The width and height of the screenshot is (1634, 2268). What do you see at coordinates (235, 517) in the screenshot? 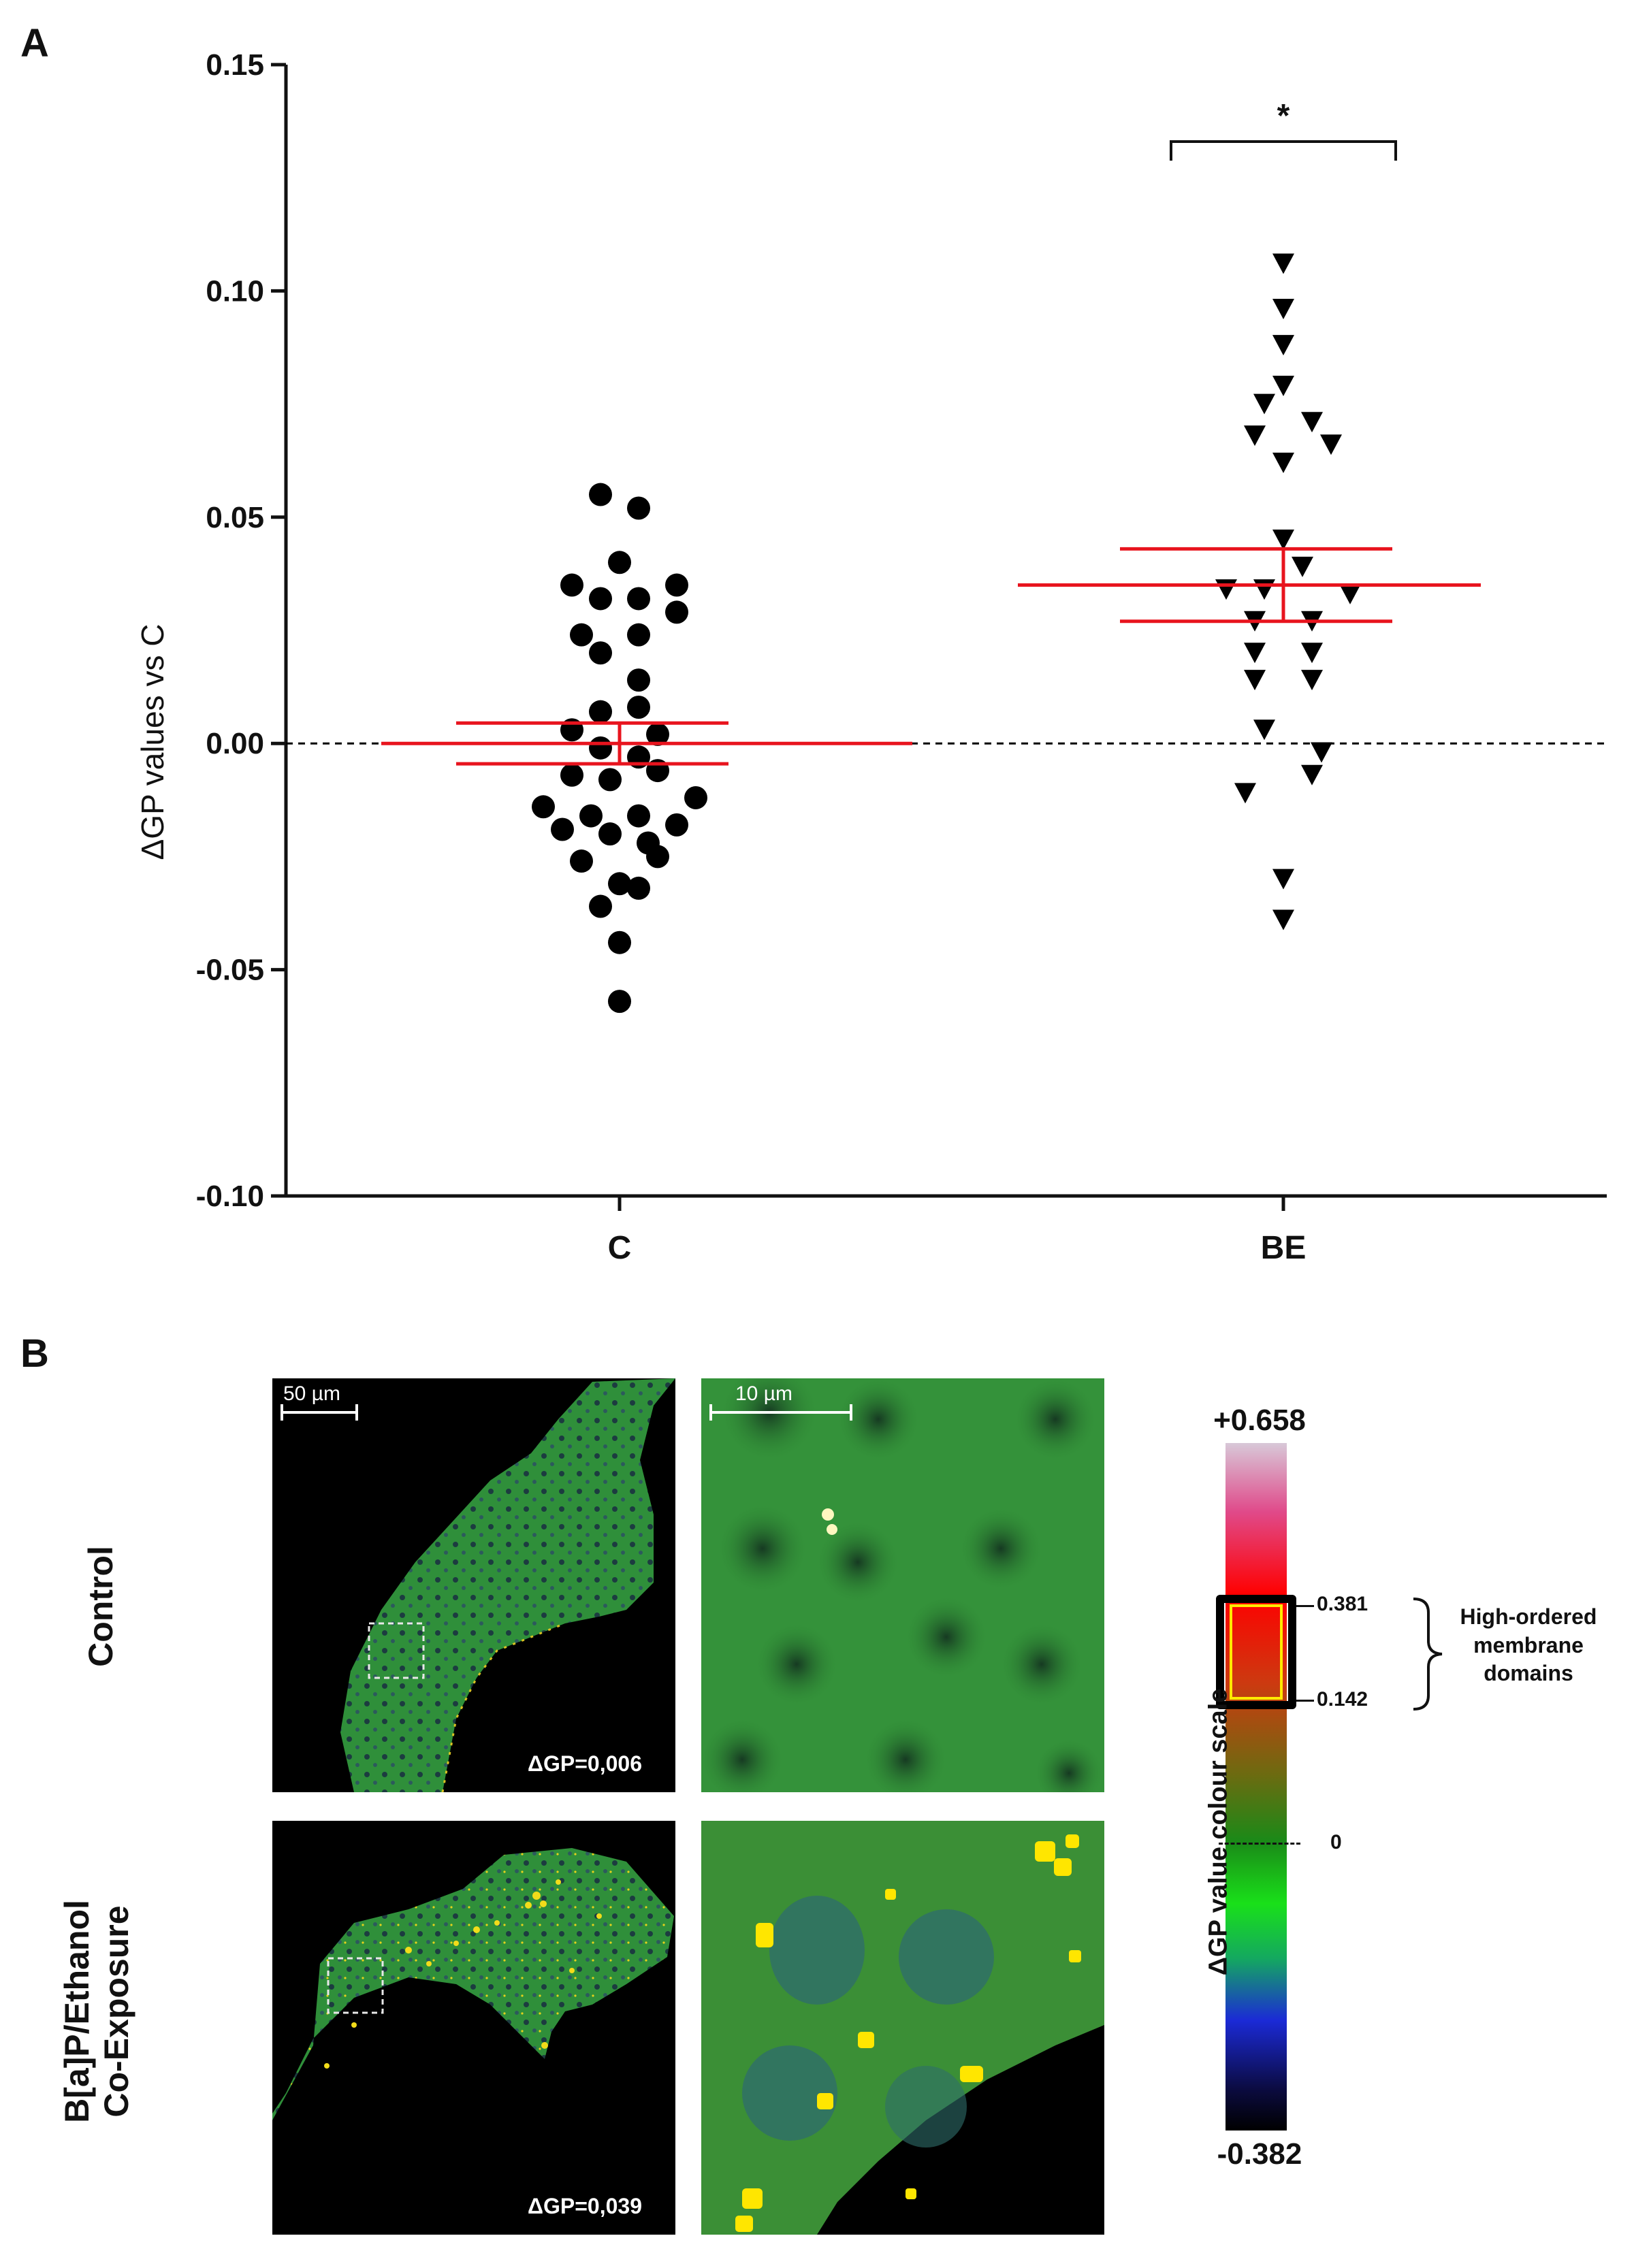
I see `y-tick-label: 0.05` at bounding box center [235, 517].